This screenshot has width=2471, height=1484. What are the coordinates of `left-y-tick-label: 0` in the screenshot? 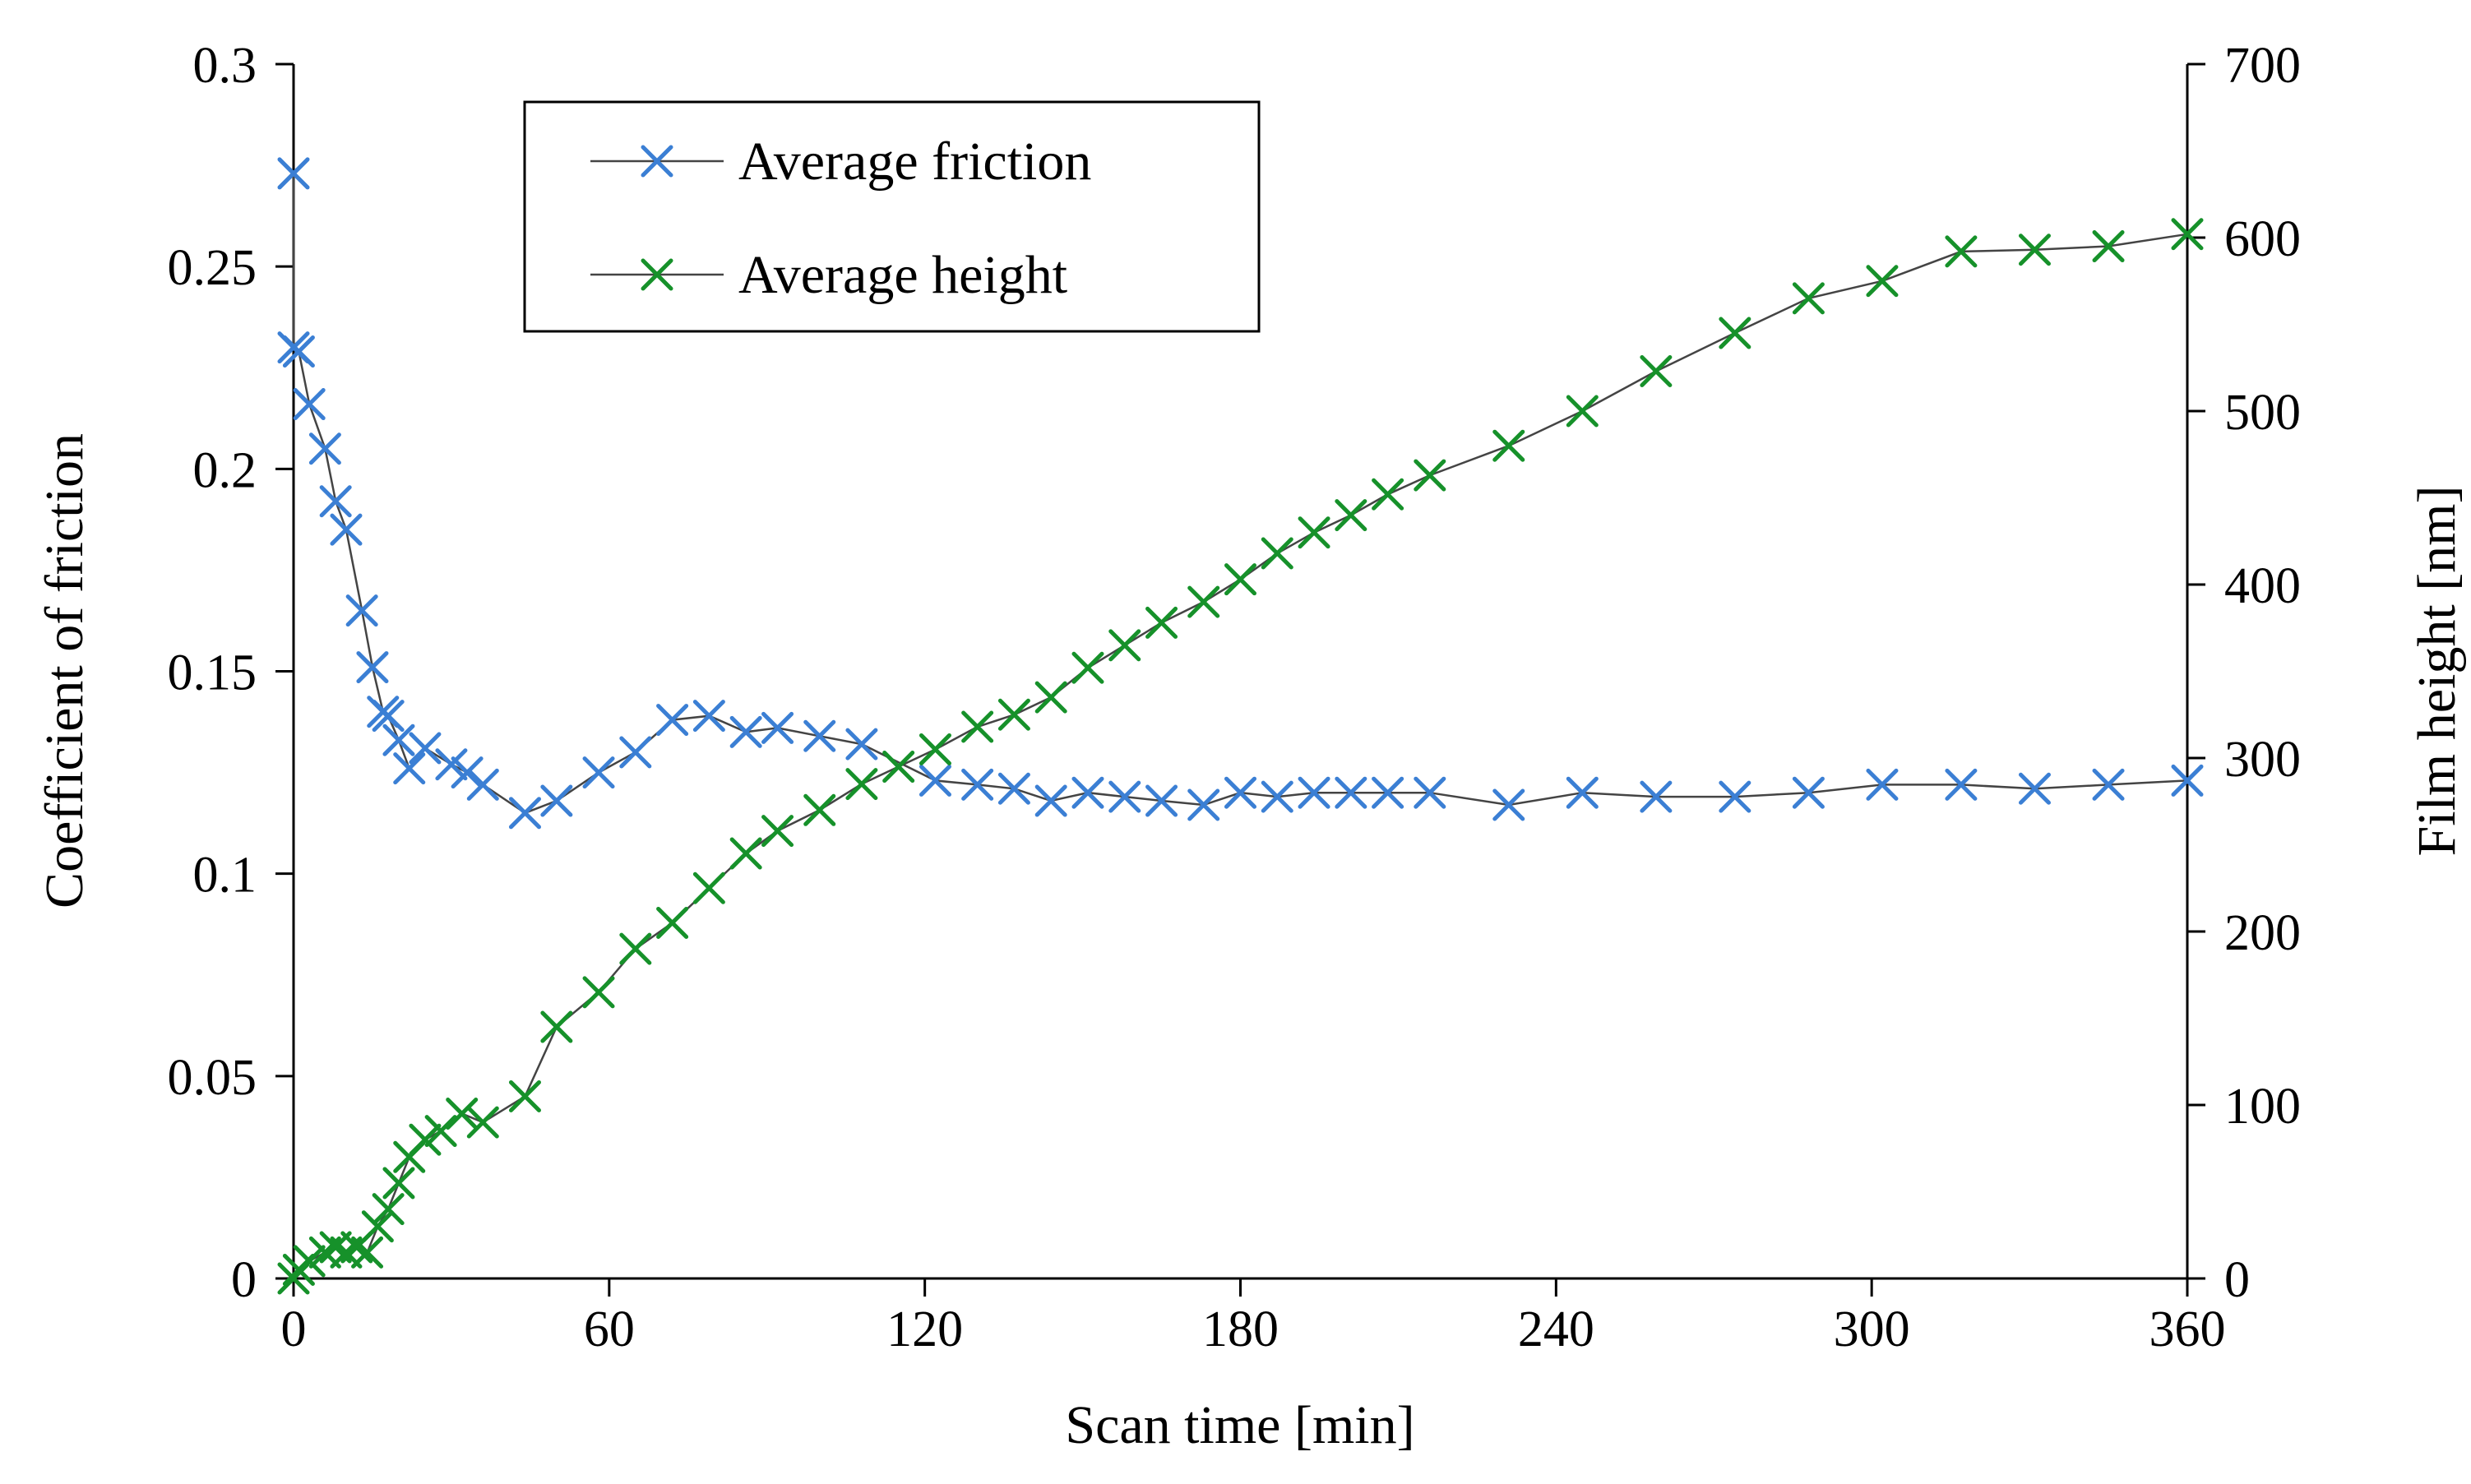 It's located at (244, 1280).